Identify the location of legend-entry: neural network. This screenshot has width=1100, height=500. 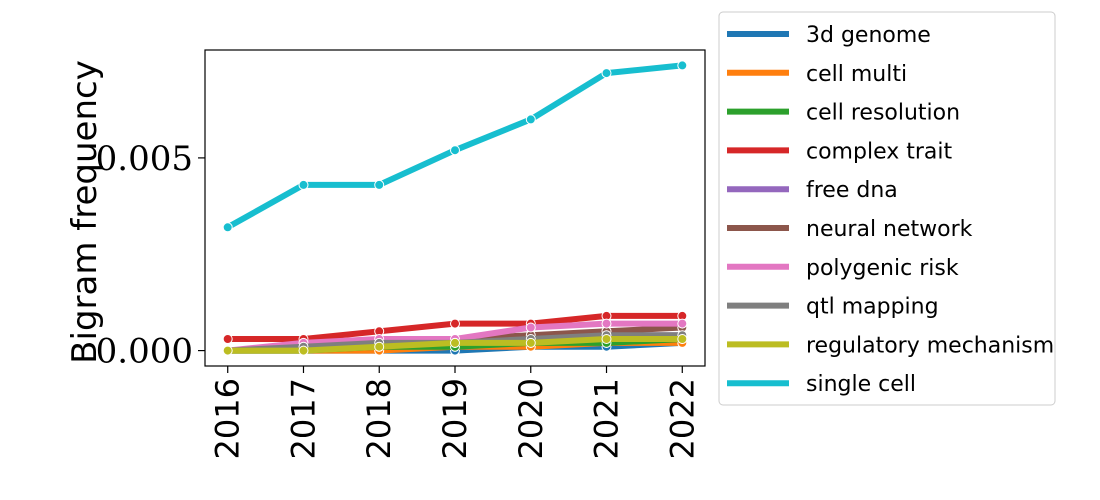
(850, 229).